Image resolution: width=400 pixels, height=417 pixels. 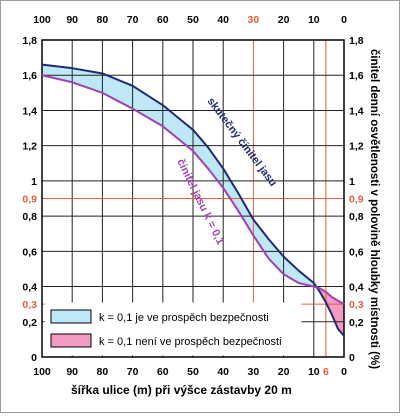 I want to click on x-bottom-tick-label: 10, so click(x=314, y=372).